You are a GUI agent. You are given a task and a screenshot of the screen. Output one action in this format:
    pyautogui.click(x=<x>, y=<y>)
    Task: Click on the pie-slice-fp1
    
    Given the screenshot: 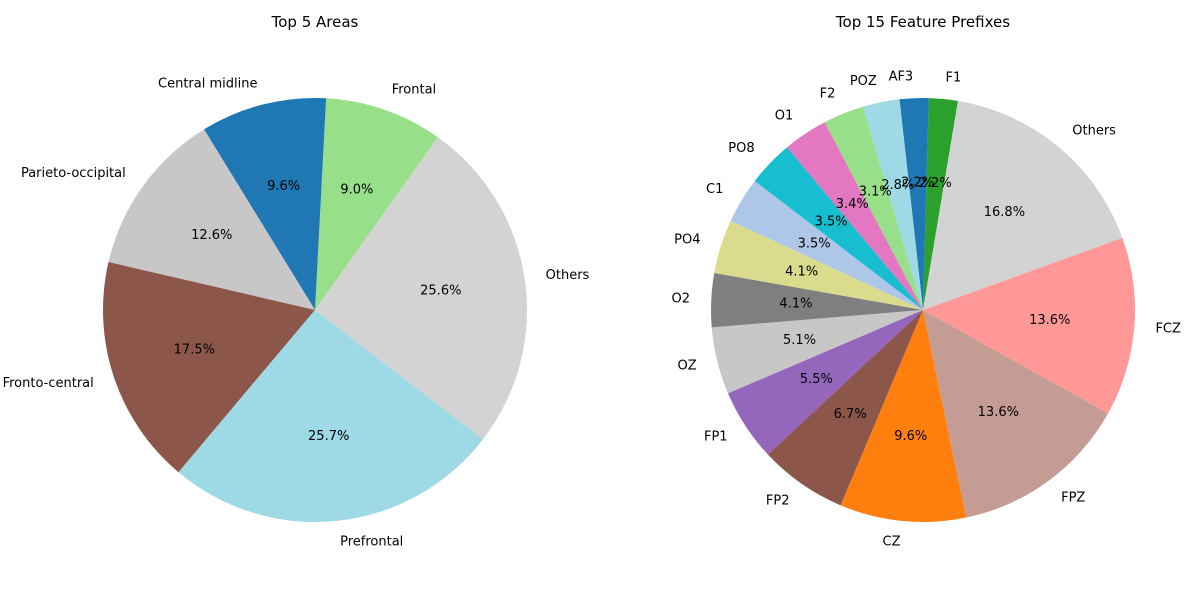 What is the action you would take?
    pyautogui.click(x=825, y=382)
    